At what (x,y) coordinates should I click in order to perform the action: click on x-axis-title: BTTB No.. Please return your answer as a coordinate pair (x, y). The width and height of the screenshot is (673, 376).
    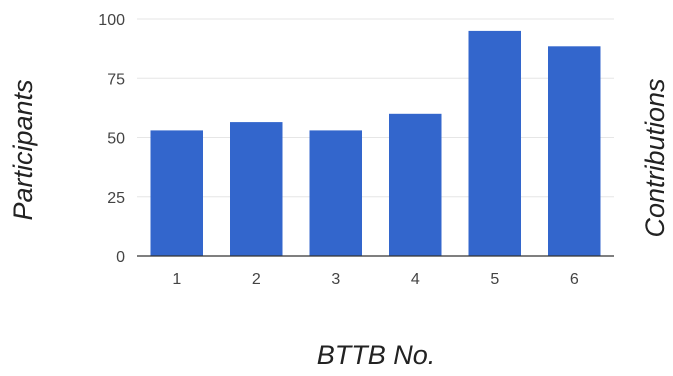
    Looking at the image, I should click on (376, 355).